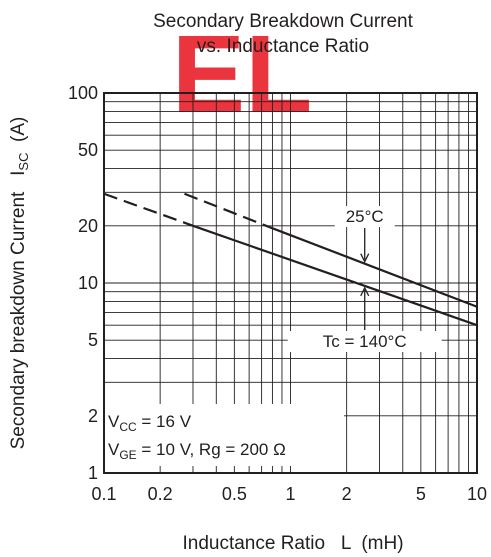 The height and width of the screenshot is (557, 491). Describe the element at coordinates (160, 494) in the screenshot. I see `x-tick-label: 0.2` at that location.